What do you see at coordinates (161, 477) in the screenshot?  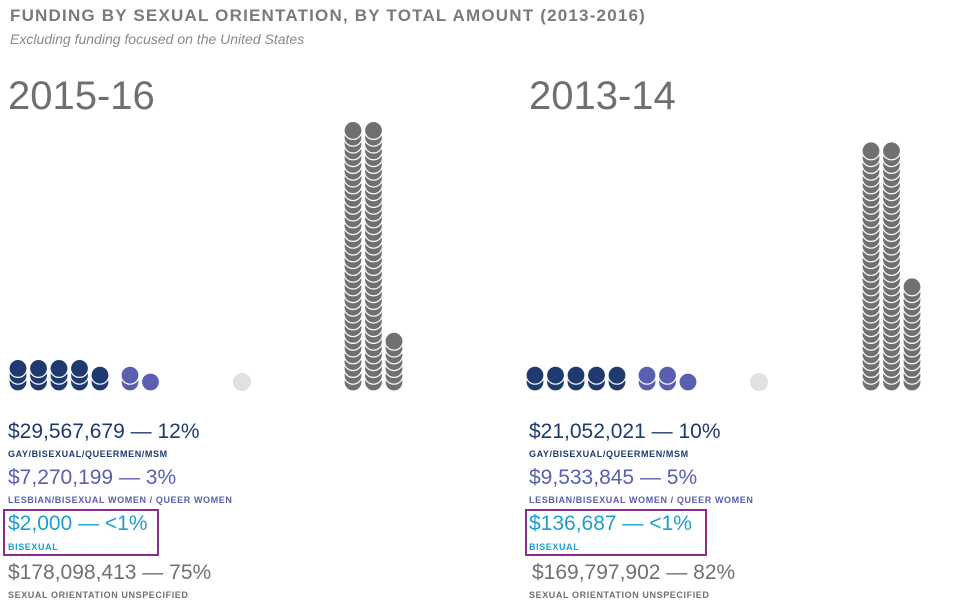 I see `percent-value: 3%` at bounding box center [161, 477].